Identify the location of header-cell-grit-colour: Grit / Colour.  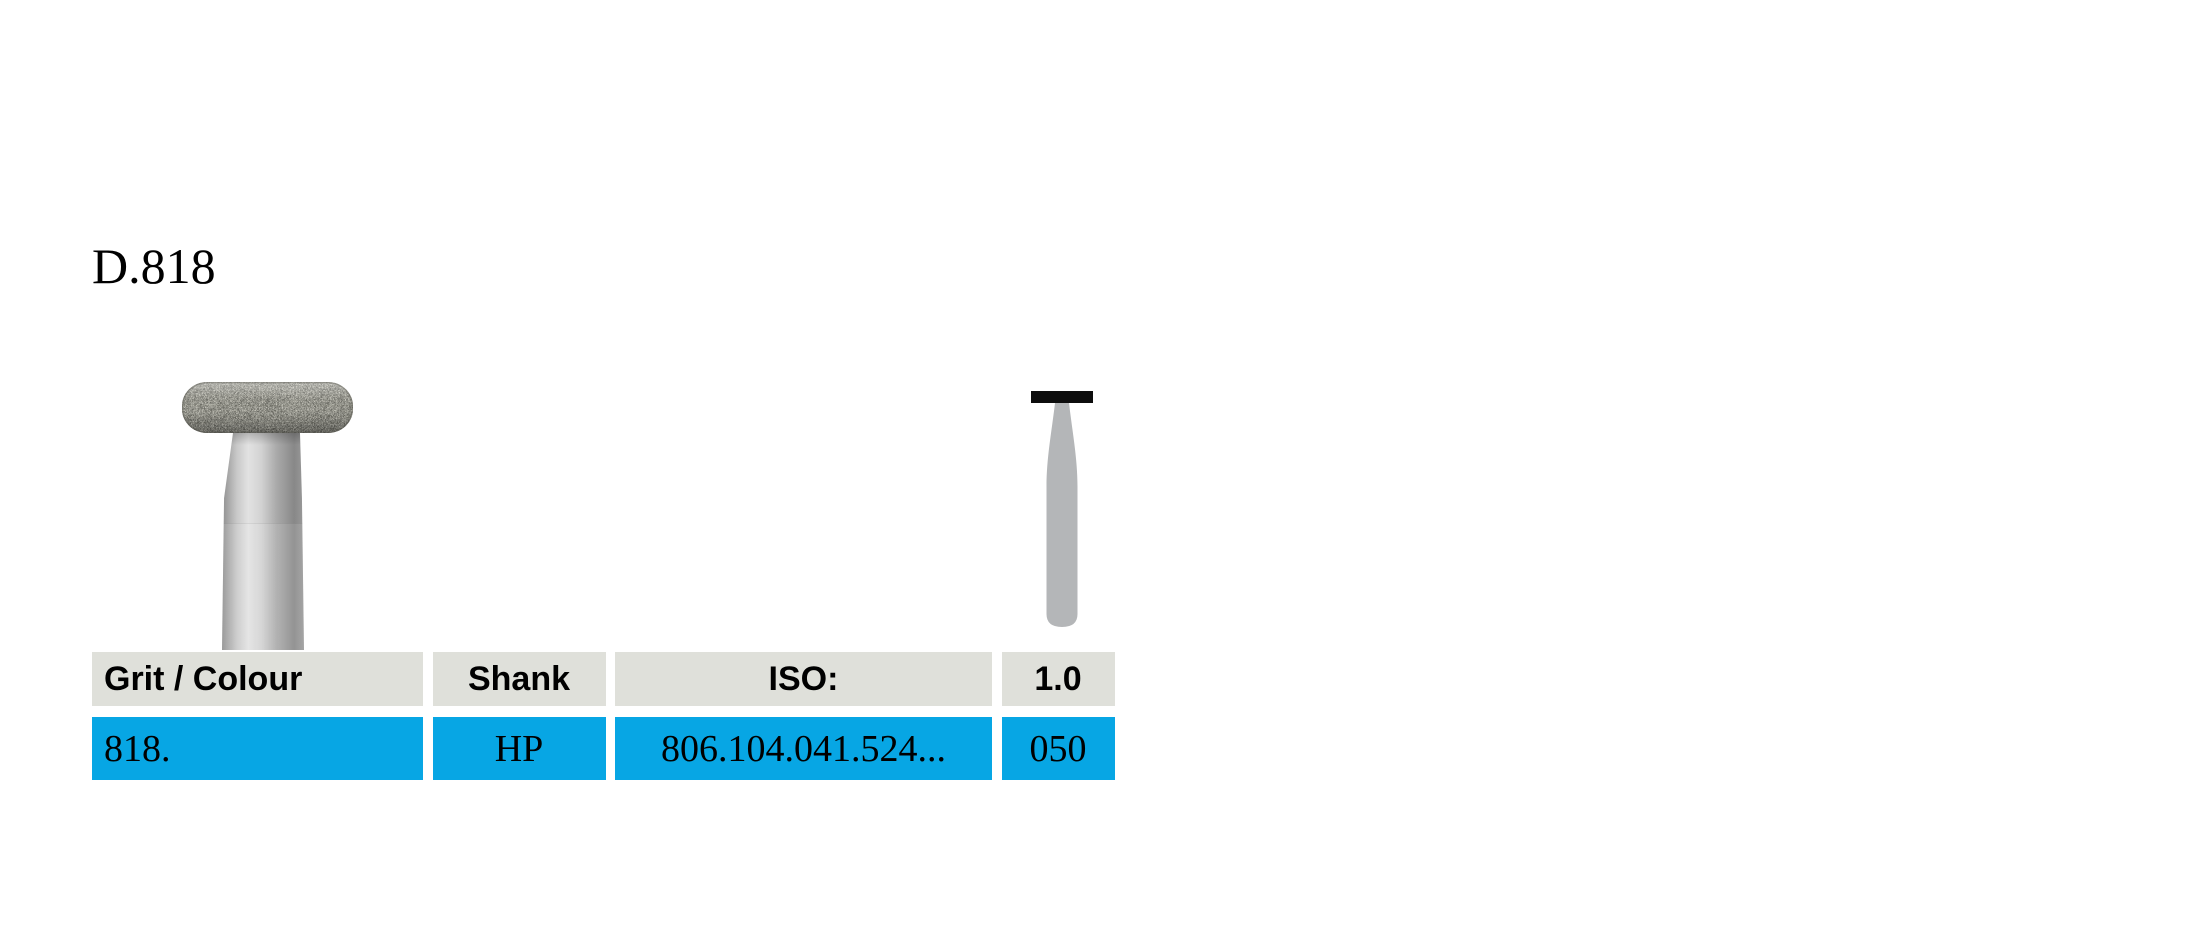
(257, 679).